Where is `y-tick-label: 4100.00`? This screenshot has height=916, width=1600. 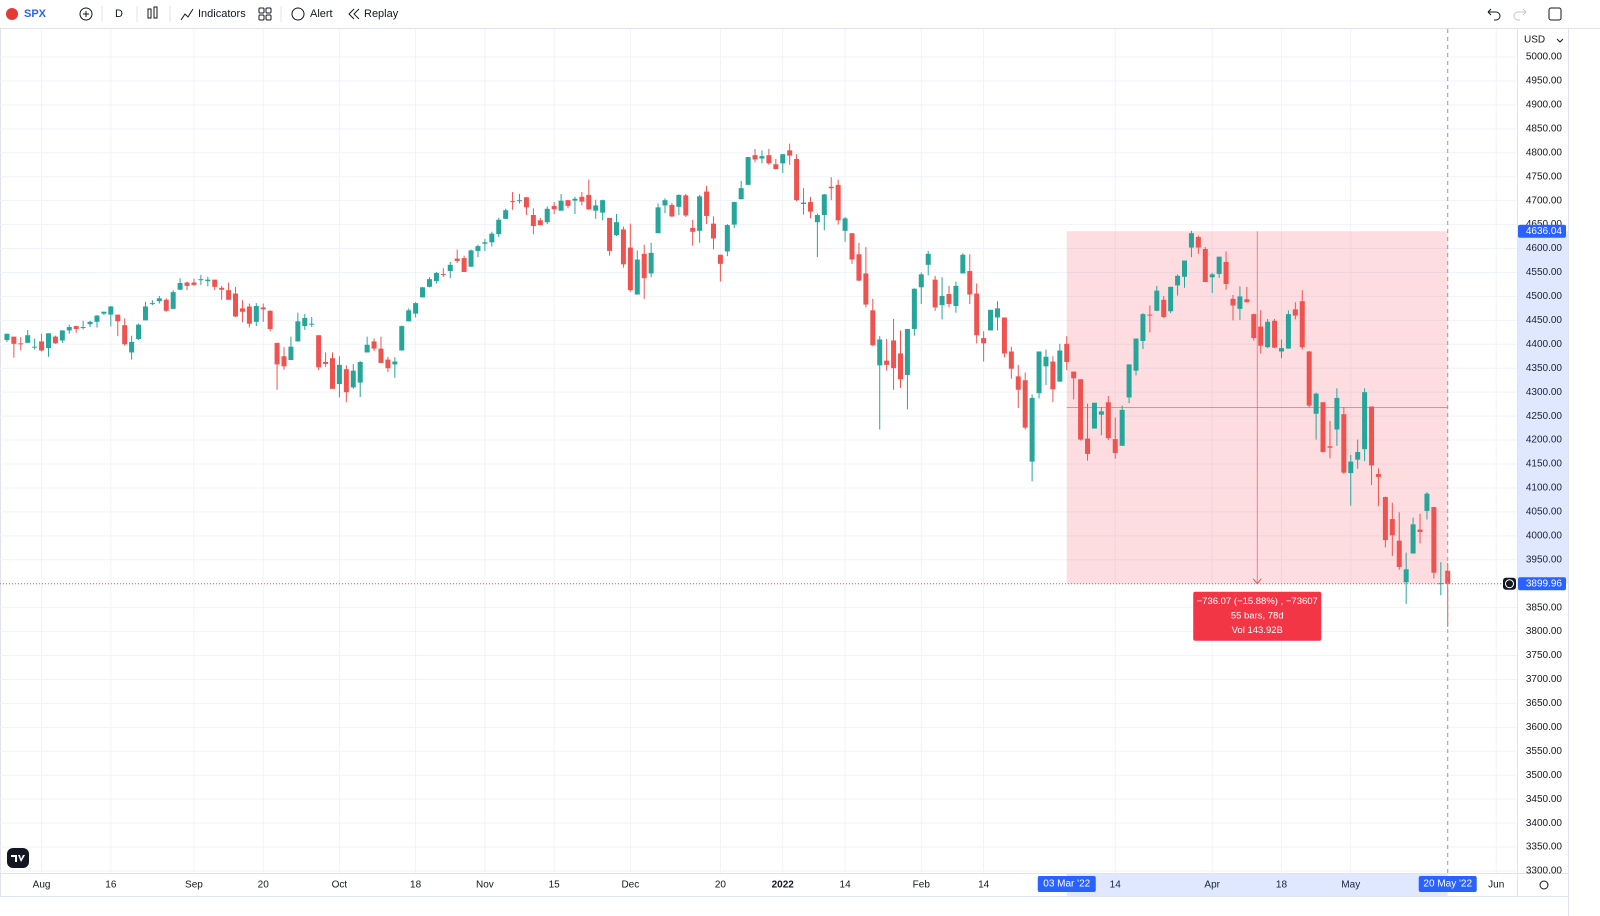
y-tick-label: 4100.00 is located at coordinates (1544, 488).